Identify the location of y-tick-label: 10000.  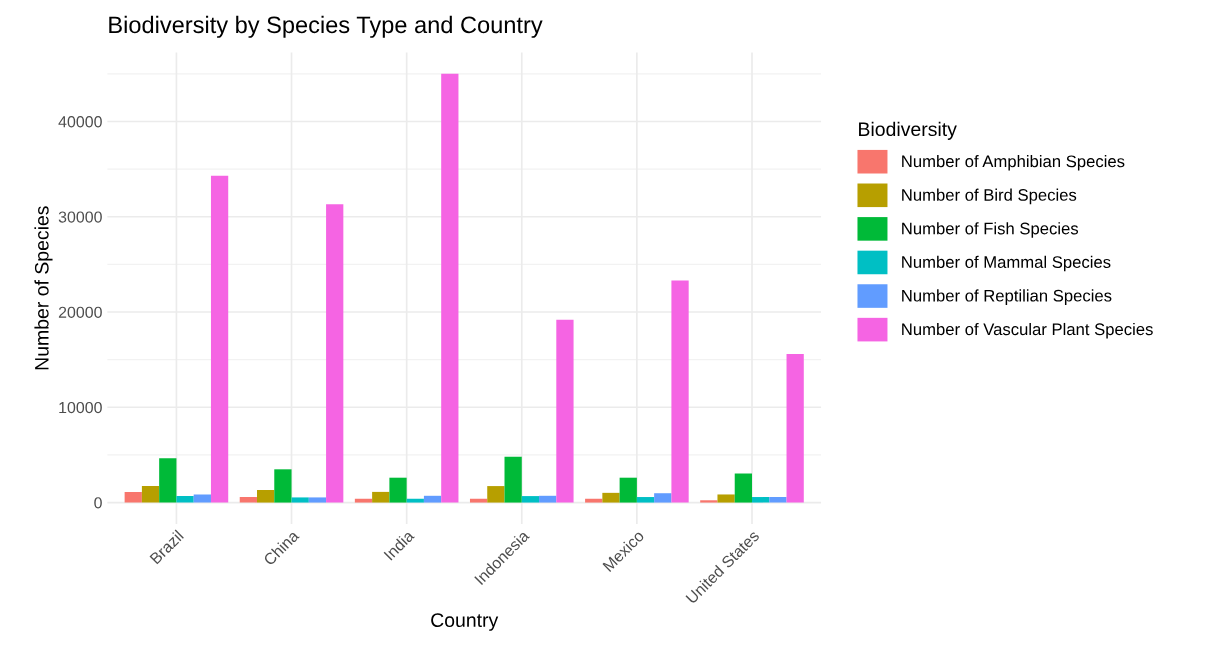
(80, 407).